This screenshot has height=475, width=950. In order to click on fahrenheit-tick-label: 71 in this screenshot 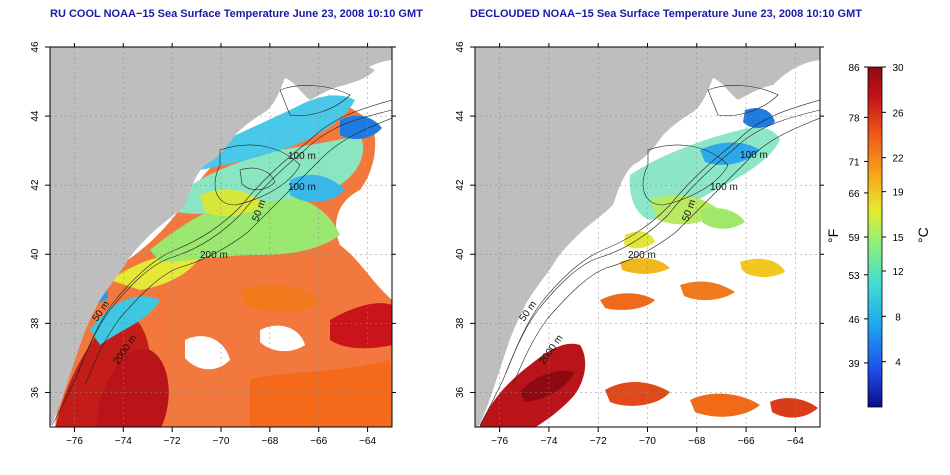, I will do `click(854, 162)`.